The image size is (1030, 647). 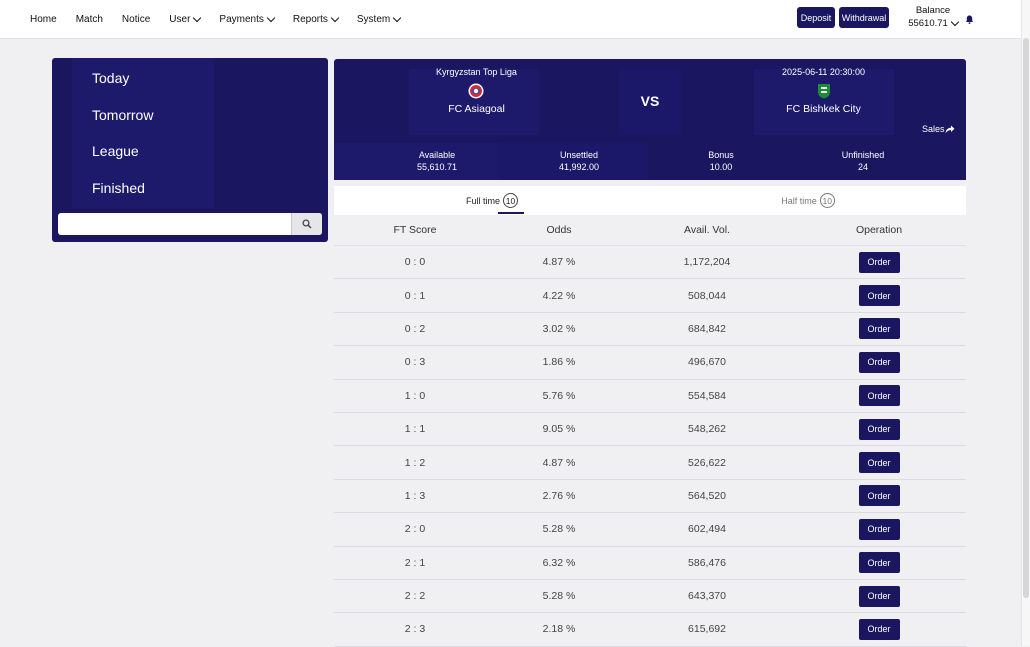 I want to click on table-row: 2 : 3 2.18 % 615,692 Order, so click(x=650, y=630).